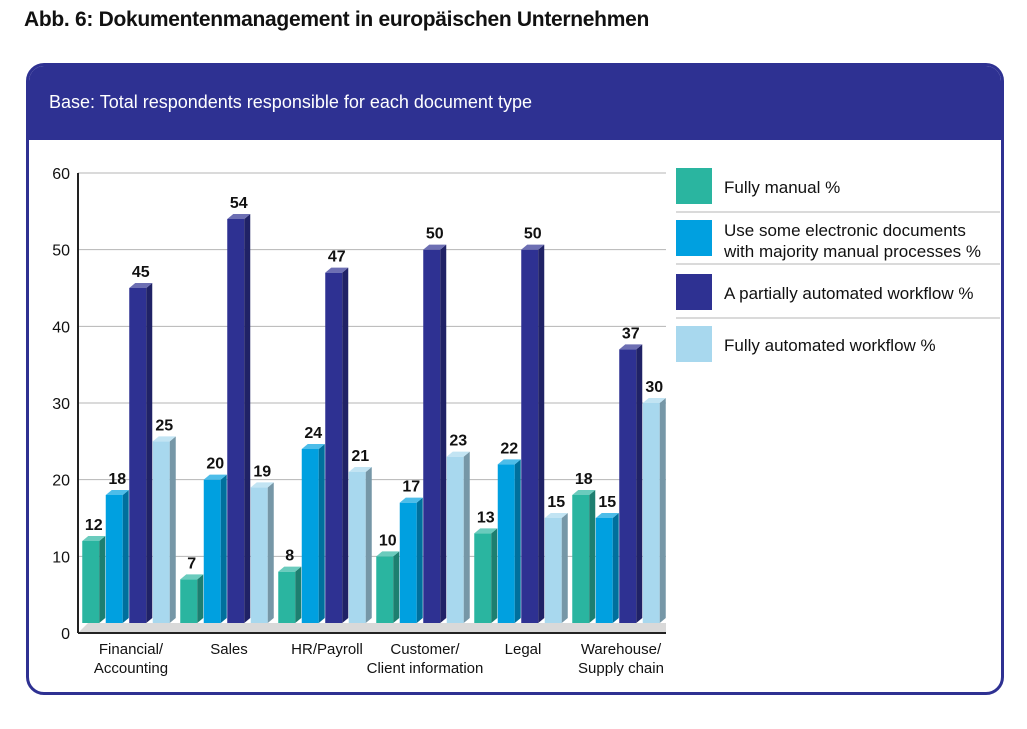  What do you see at coordinates (458, 441) in the screenshot?
I see `data-label: 23` at bounding box center [458, 441].